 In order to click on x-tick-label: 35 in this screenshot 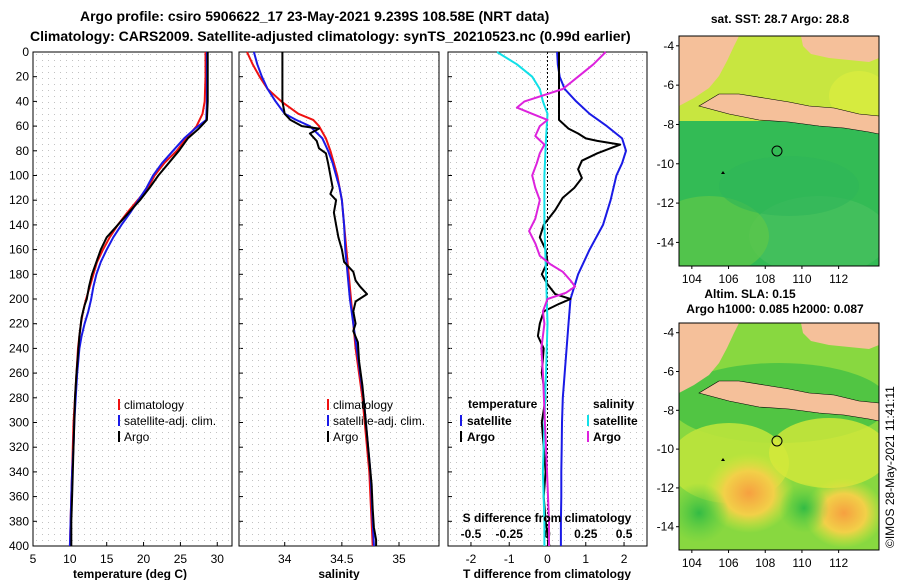, I will do `click(399, 559)`.